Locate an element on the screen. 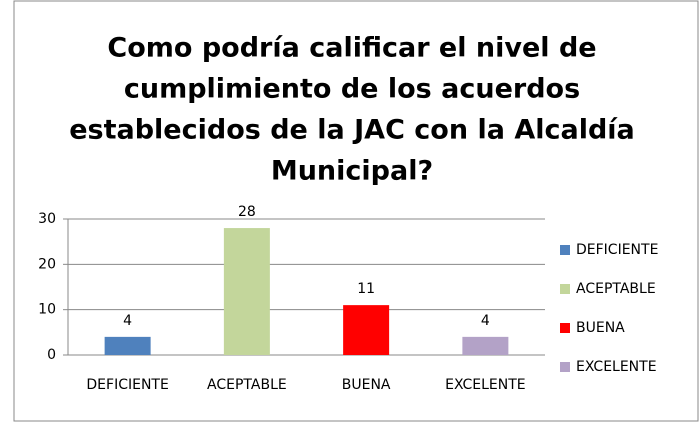 This screenshot has width=699, height=422. legend-label: DEFICIENTE is located at coordinates (617, 250).